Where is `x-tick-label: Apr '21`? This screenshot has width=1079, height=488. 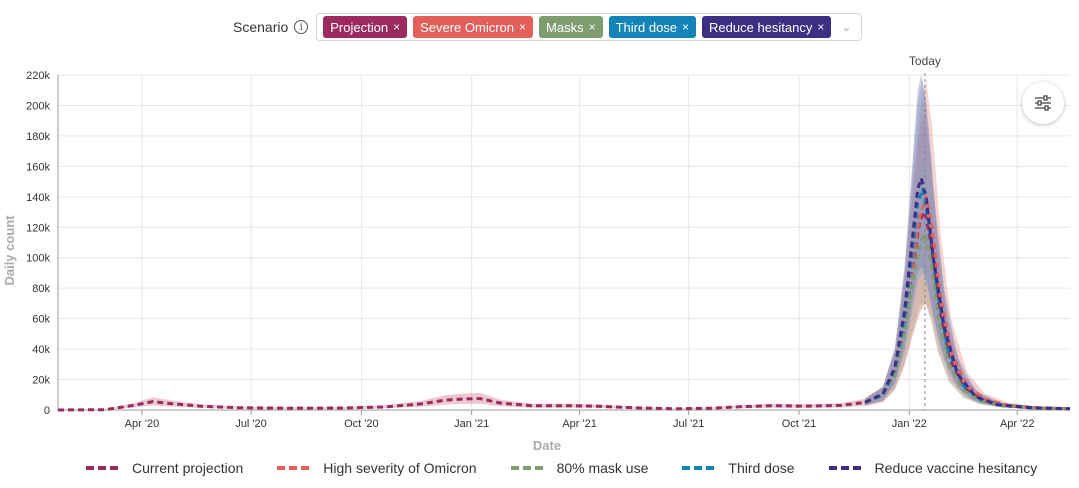 x-tick-label: Apr '21 is located at coordinates (579, 424).